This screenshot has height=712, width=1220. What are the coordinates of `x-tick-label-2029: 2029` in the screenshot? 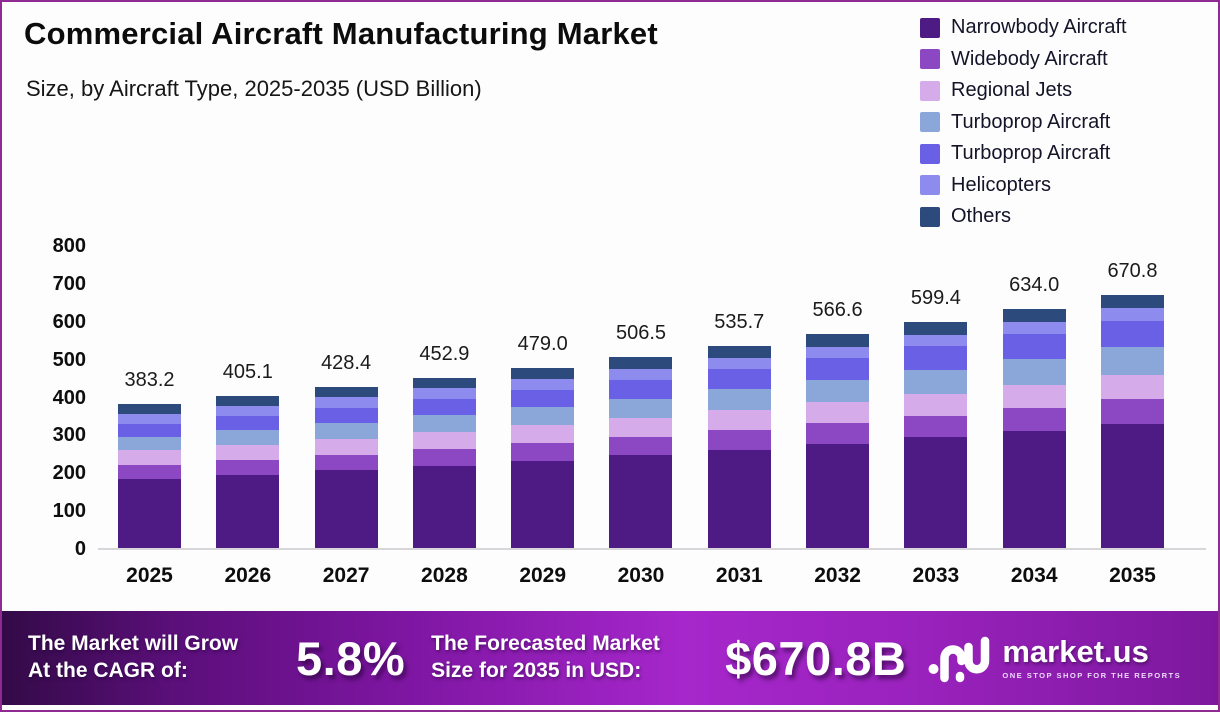 It's located at (543, 575).